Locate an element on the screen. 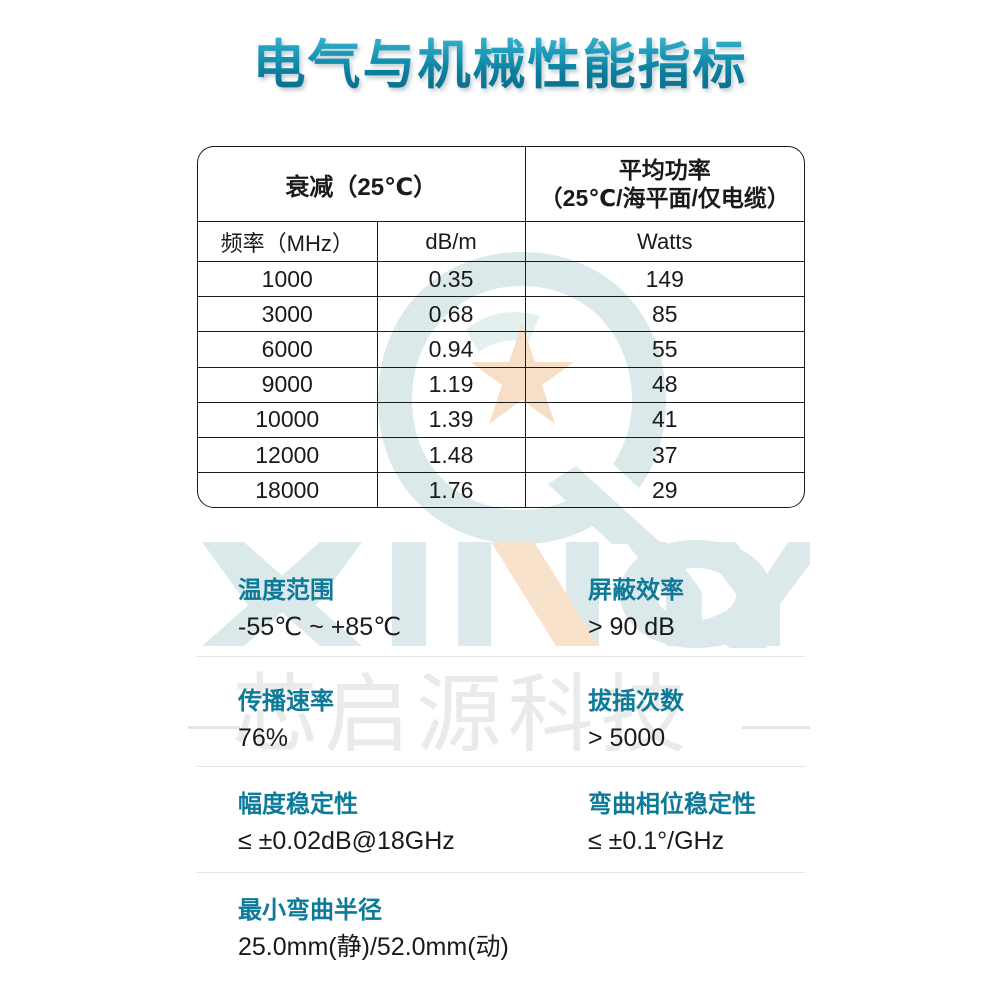 The image size is (1000, 1000). cell-frequency: 9000 is located at coordinates (288, 385).